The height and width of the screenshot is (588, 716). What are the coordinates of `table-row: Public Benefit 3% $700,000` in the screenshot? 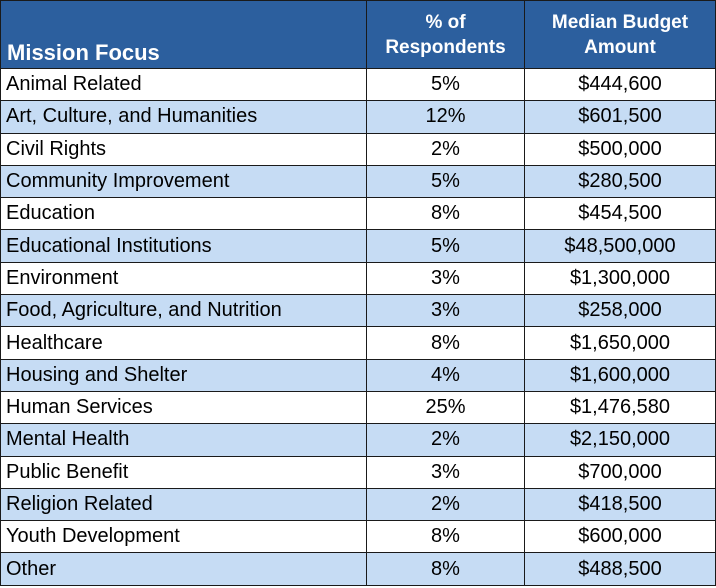 It's located at (358, 472).